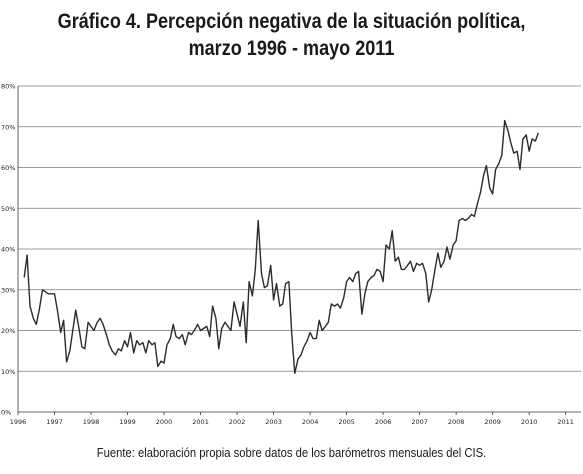 This screenshot has width=583, height=474. What do you see at coordinates (8, 331) in the screenshot?
I see `y-tick-label: 20%` at bounding box center [8, 331].